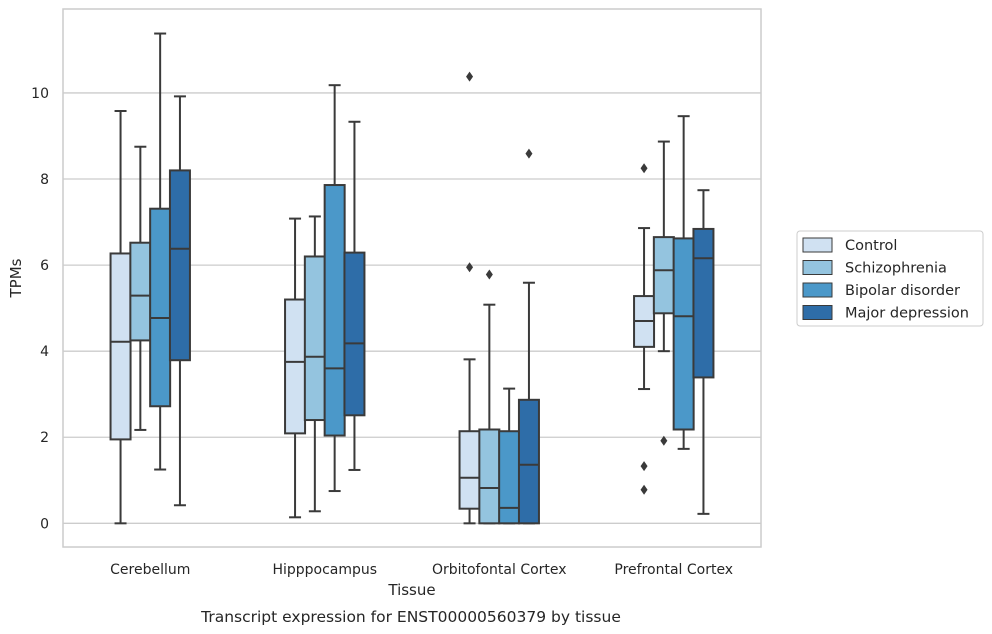 Image resolution: width=992 pixels, height=634 pixels. Describe the element at coordinates (44, 266) in the screenshot. I see `y-tick-label-6: 6` at that location.